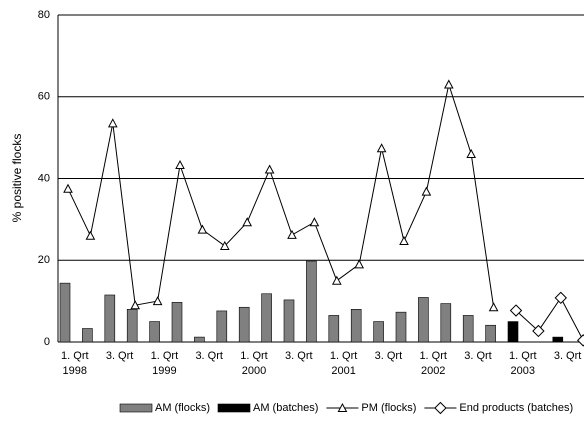 This screenshot has width=584, height=423. What do you see at coordinates (523, 371) in the screenshot?
I see `x-tick-year: 2003` at bounding box center [523, 371].